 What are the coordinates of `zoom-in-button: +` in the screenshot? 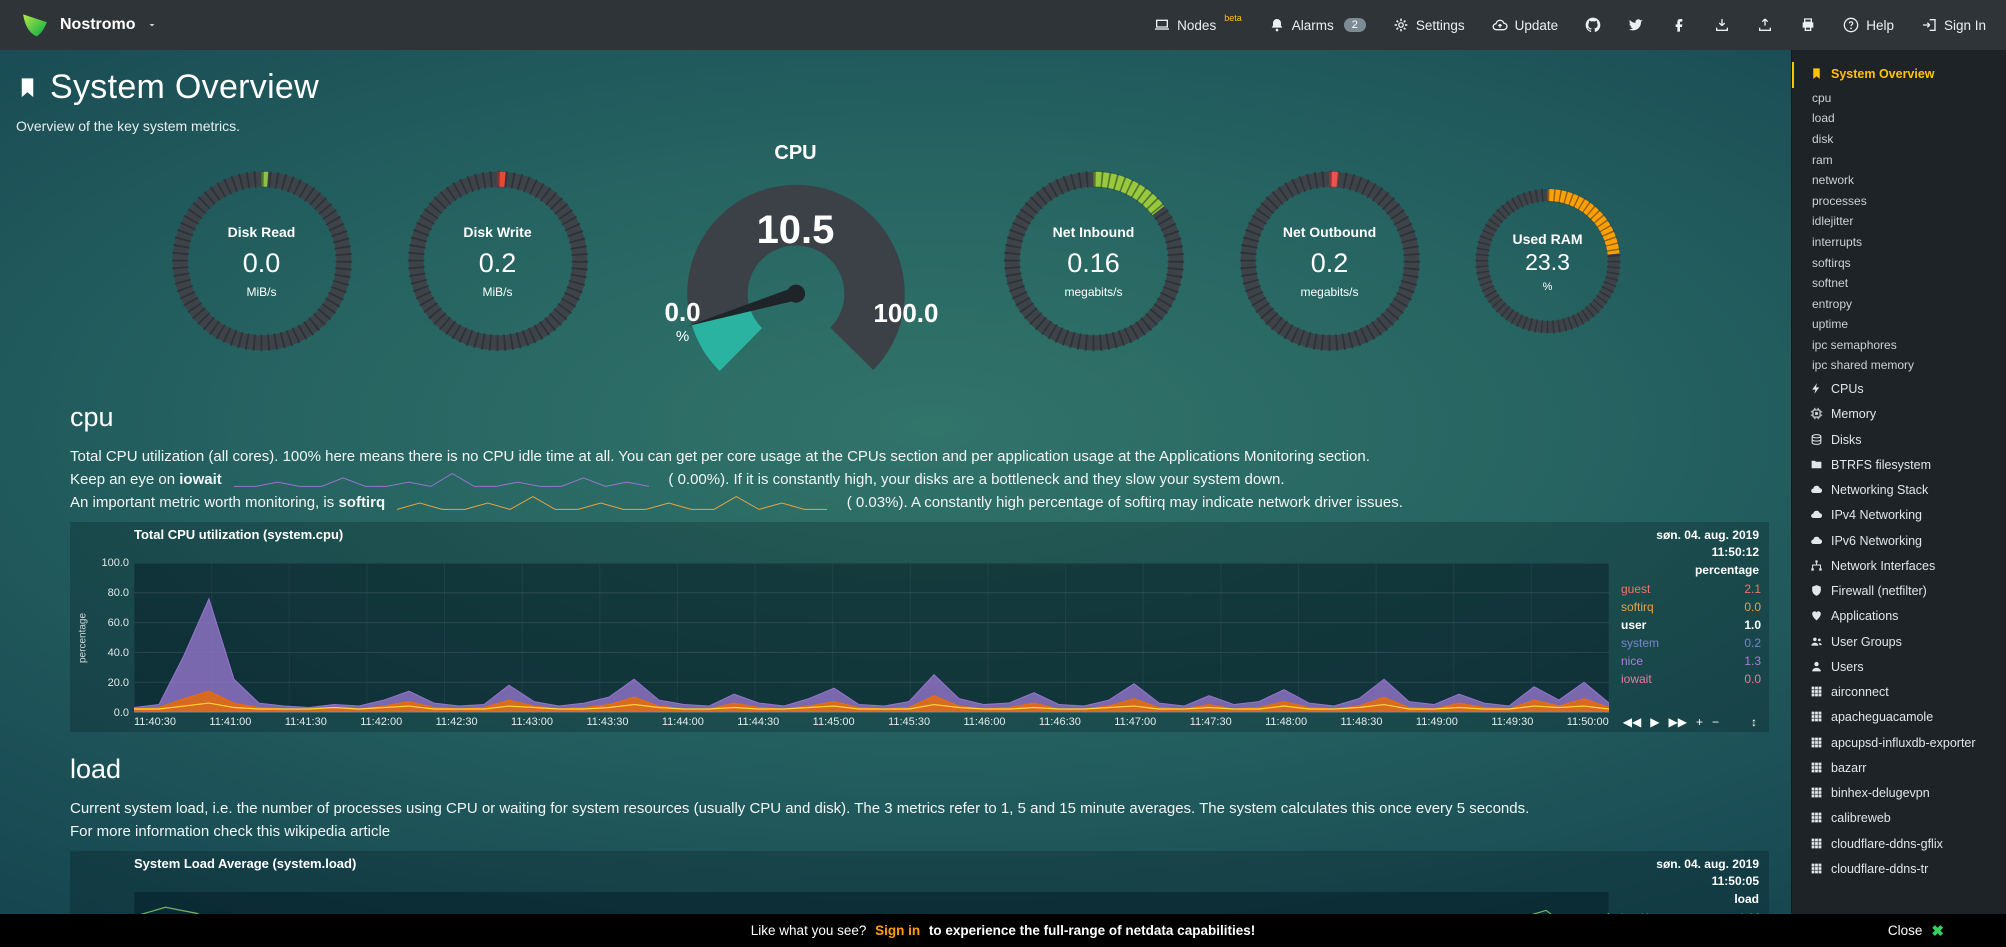 It's located at (1699, 721).